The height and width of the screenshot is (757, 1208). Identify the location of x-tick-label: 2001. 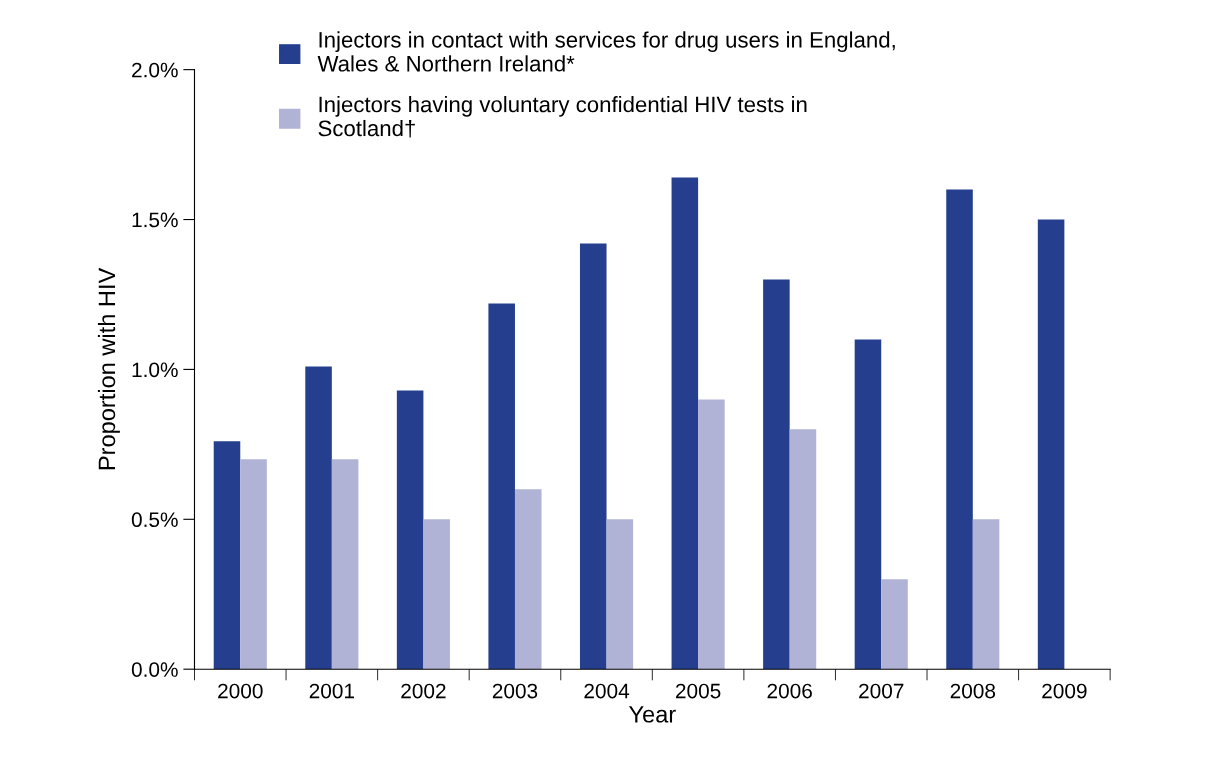
(331, 691).